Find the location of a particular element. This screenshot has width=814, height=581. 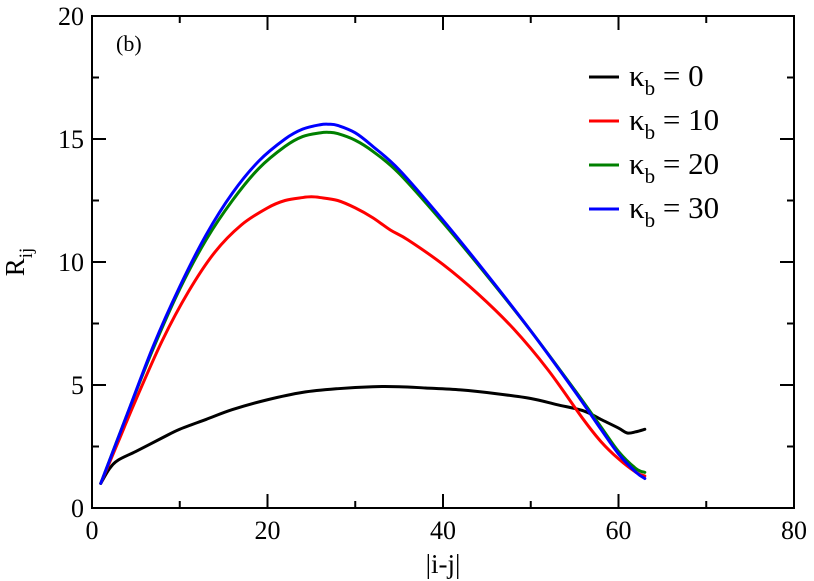

legend-value: = 0 is located at coordinates (679, 75).